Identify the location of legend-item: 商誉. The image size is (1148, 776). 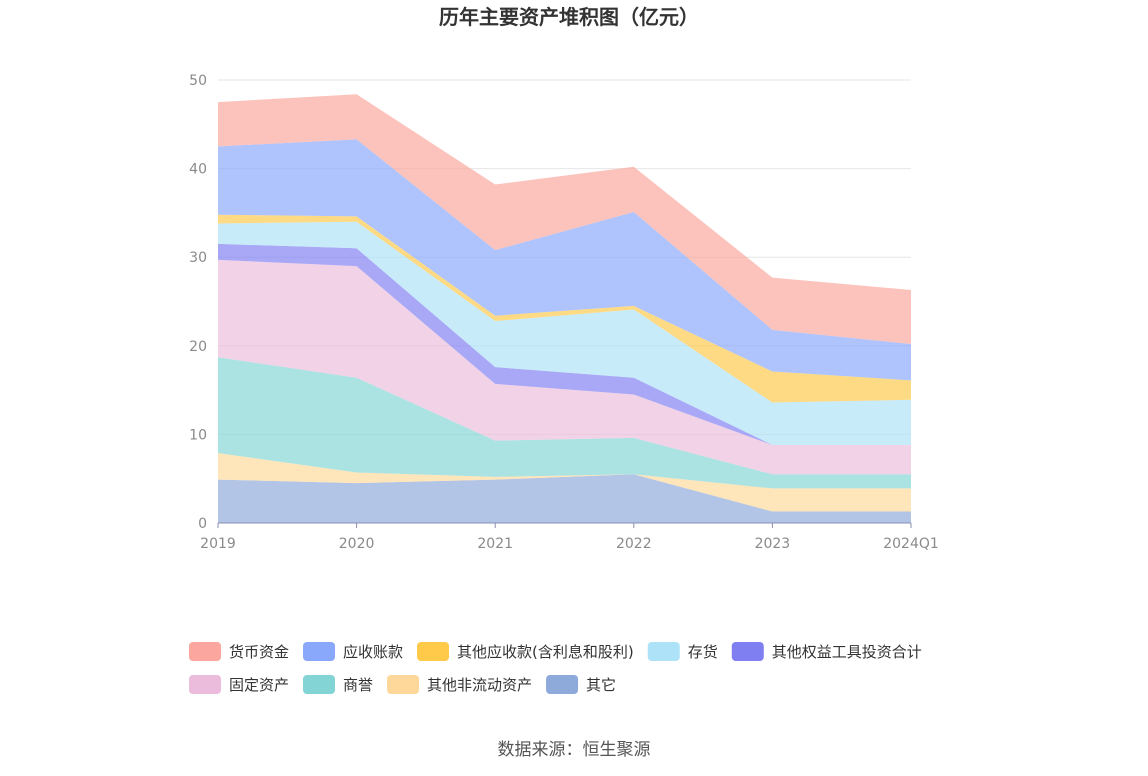
(338, 684).